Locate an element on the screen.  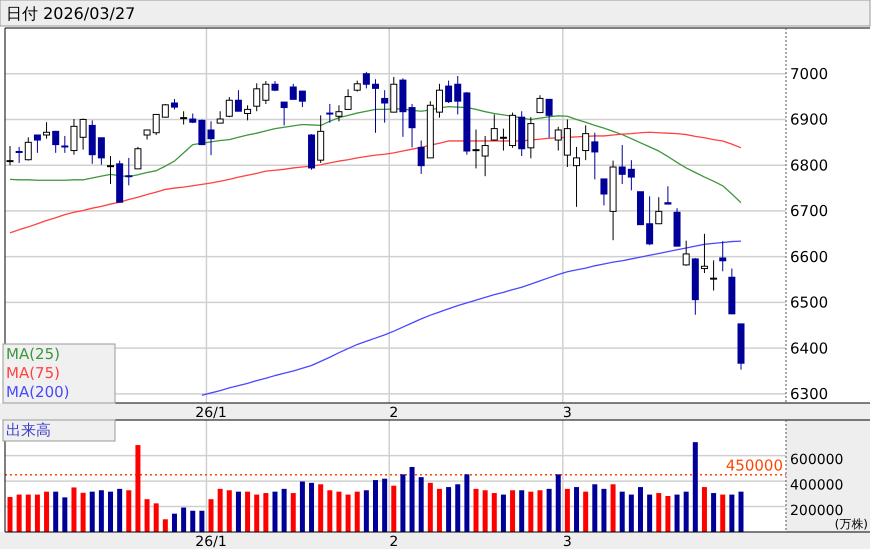
y-tick-label: 6500 is located at coordinates (809, 303).